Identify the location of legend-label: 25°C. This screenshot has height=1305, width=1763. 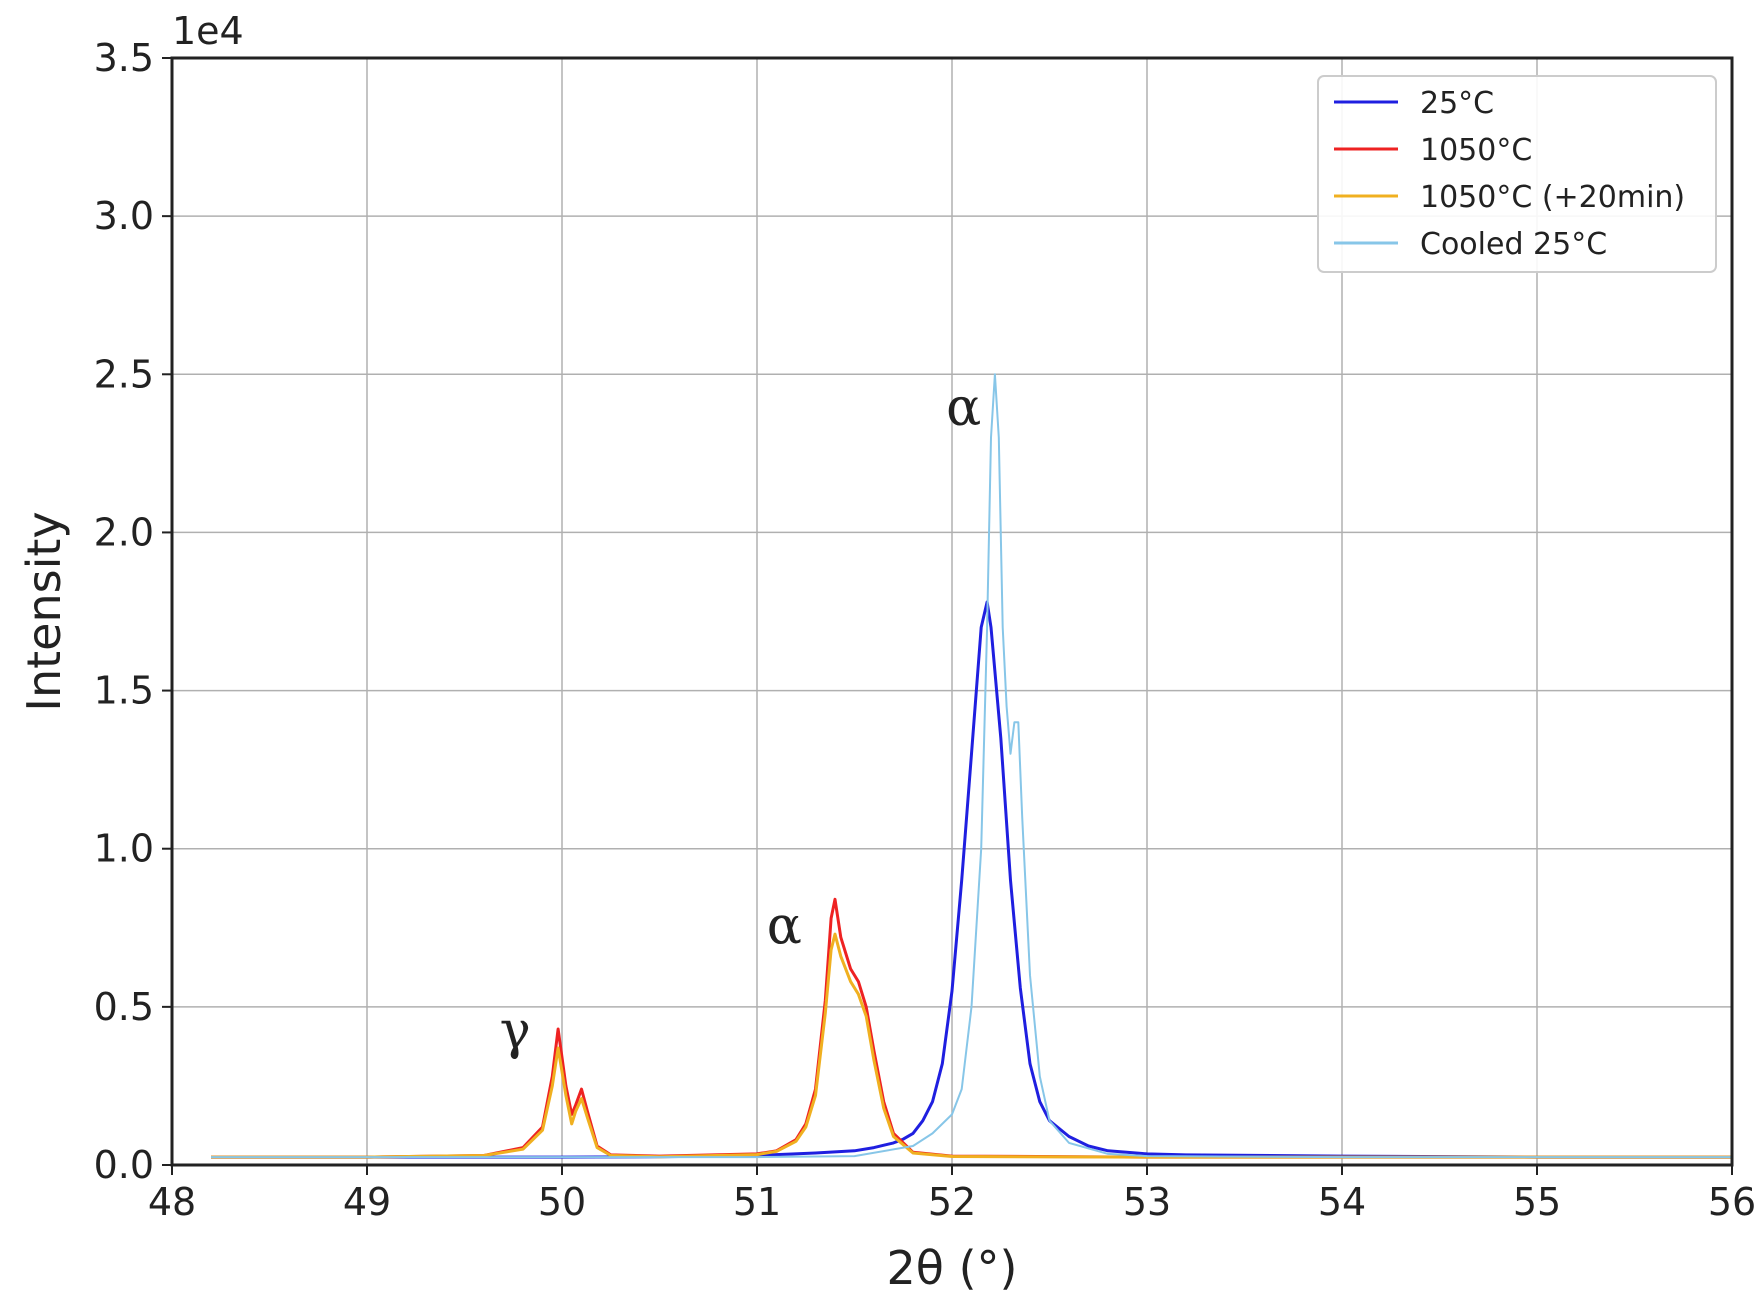
(1457, 103).